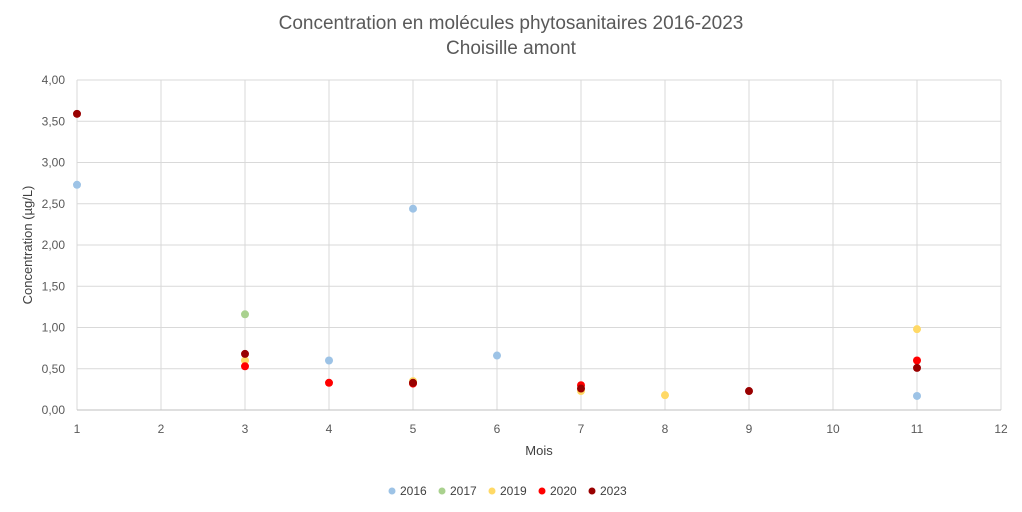  I want to click on legend-marker-2020, so click(542, 491).